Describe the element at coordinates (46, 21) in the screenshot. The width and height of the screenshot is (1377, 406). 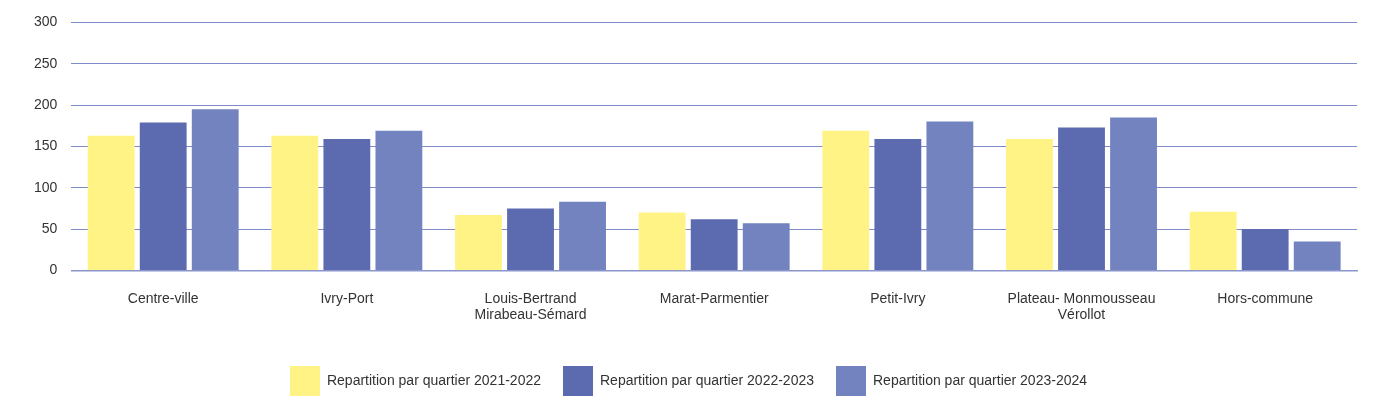
I see `y-tick-label: 300` at that location.